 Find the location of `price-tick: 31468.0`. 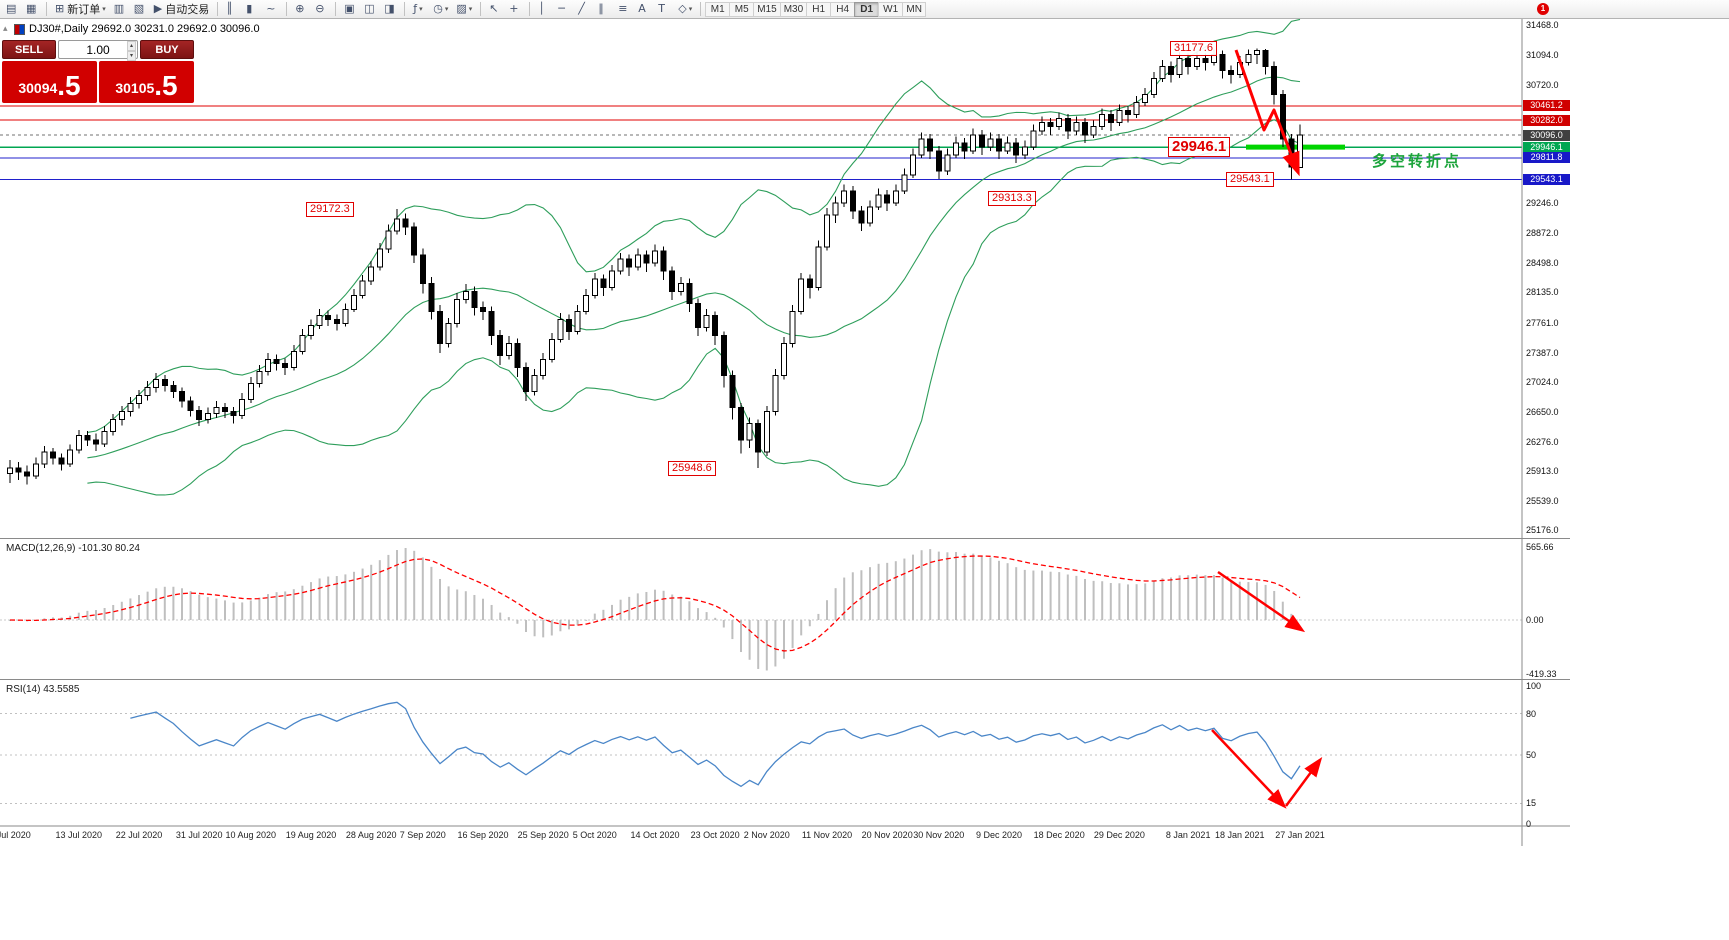

price-tick: 31468.0 is located at coordinates (1542, 24).